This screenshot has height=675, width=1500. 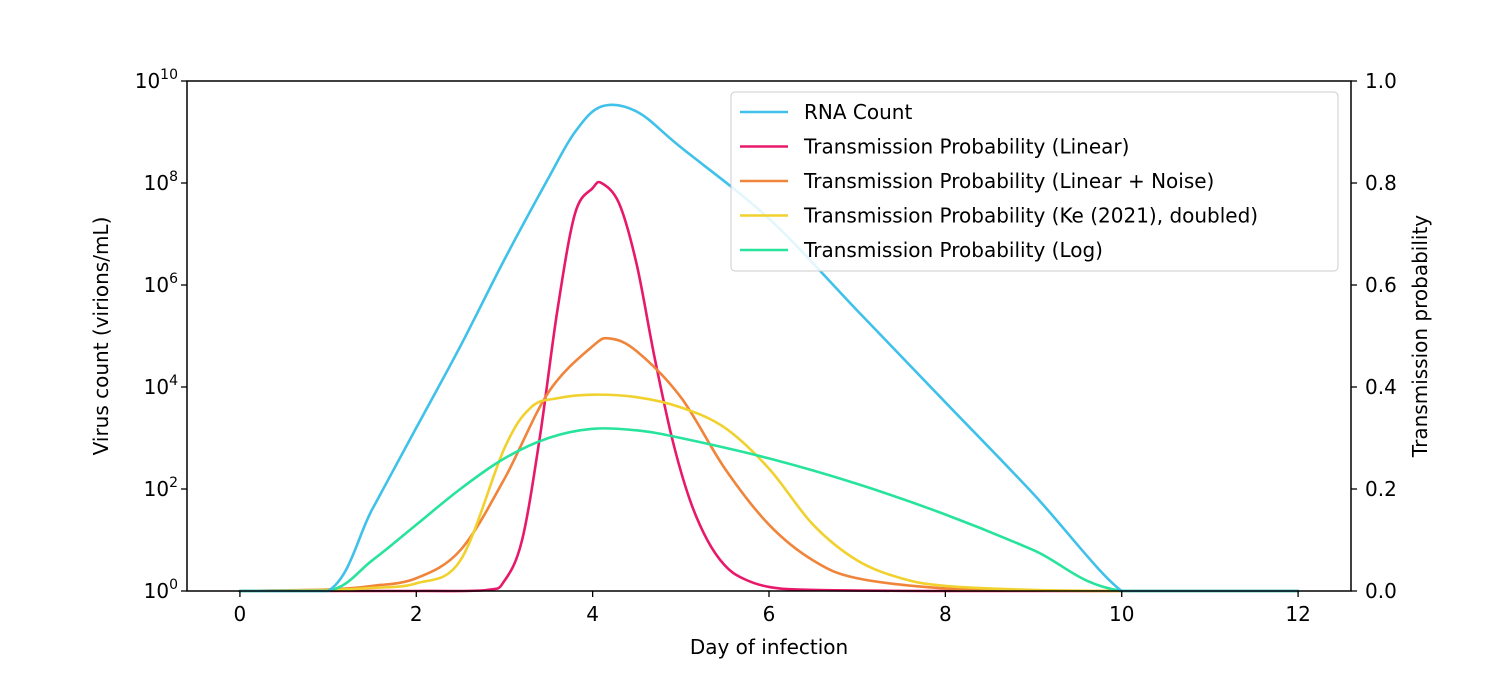 I want to click on right-axis-ticks: 0.0 0.2 0.4 0.6 0.8 1.0, so click(x=1374, y=336).